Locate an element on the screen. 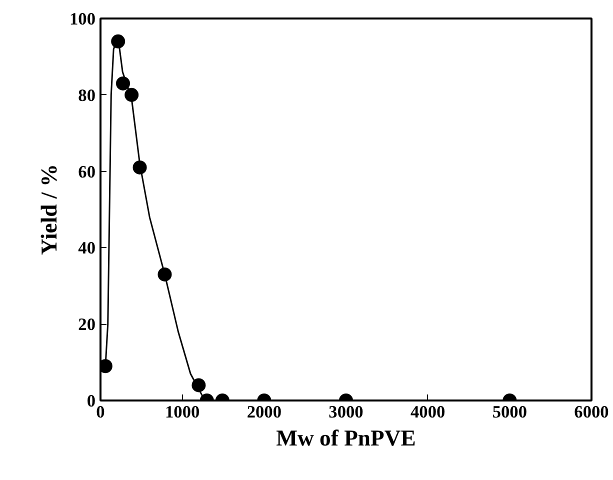  x-tick-label: 2000 is located at coordinates (264, 412).